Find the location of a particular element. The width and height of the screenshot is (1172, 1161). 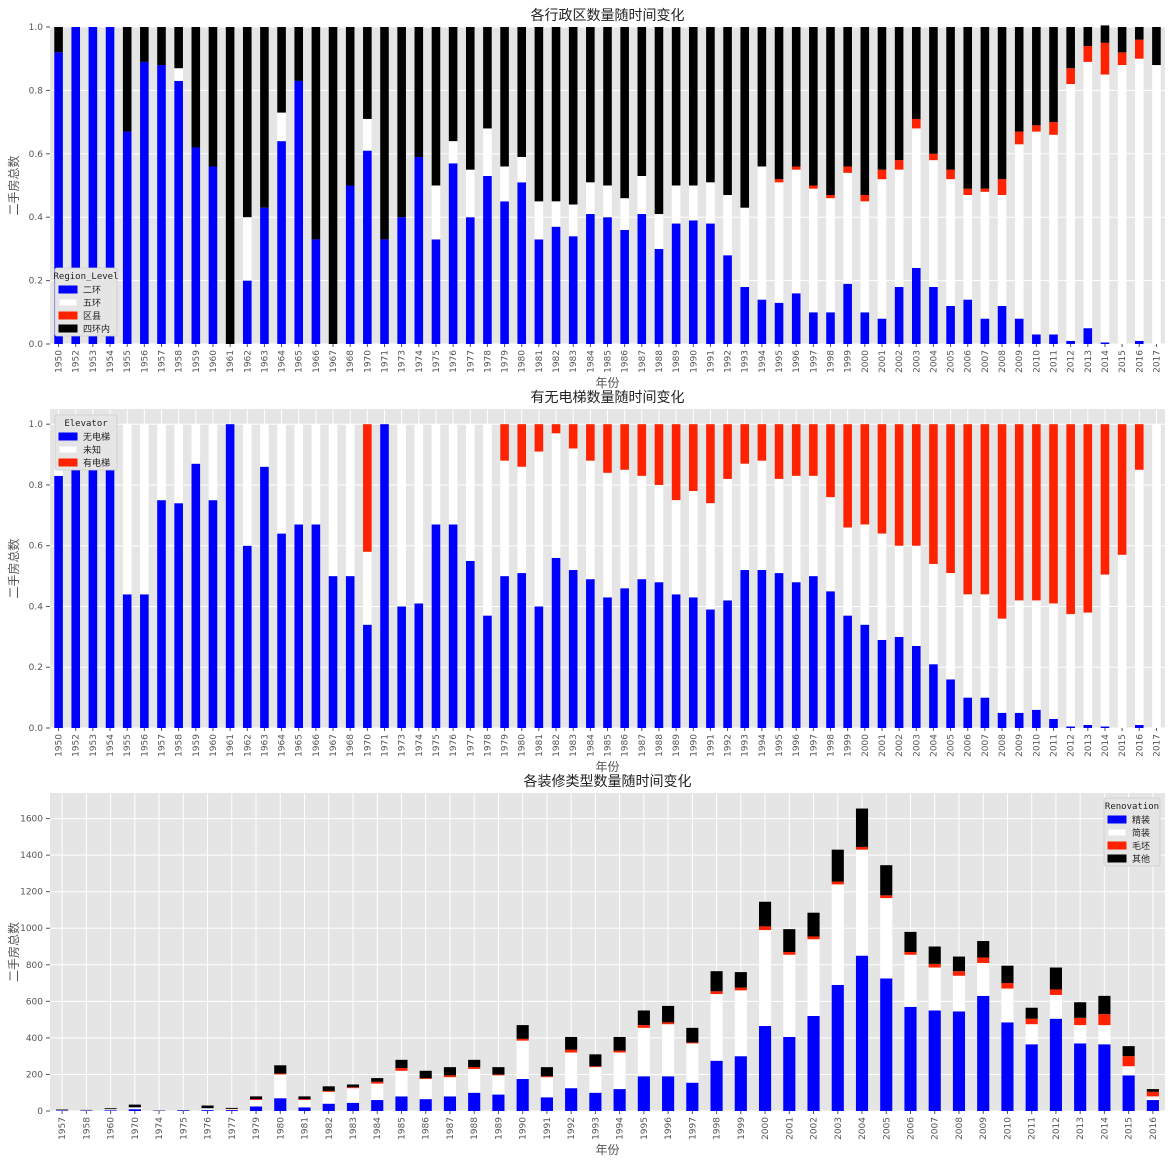

bar-二环-2002 is located at coordinates (899, 315).